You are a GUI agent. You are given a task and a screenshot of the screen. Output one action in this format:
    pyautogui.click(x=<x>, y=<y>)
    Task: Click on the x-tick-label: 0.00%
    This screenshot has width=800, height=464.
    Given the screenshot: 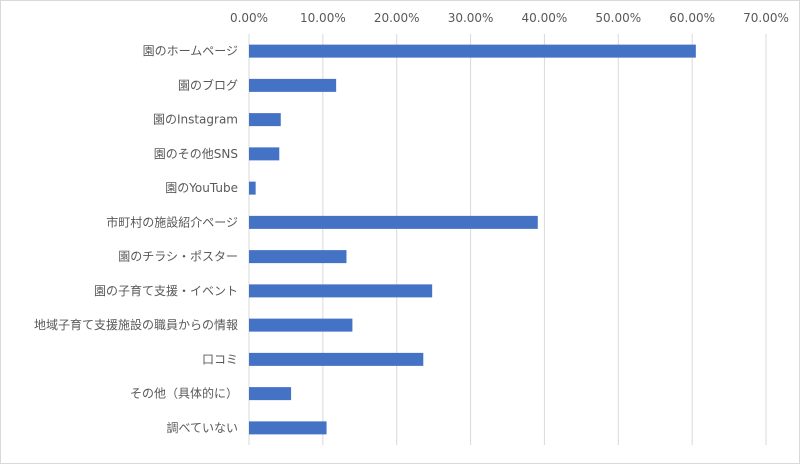 What is the action you would take?
    pyautogui.click(x=249, y=18)
    